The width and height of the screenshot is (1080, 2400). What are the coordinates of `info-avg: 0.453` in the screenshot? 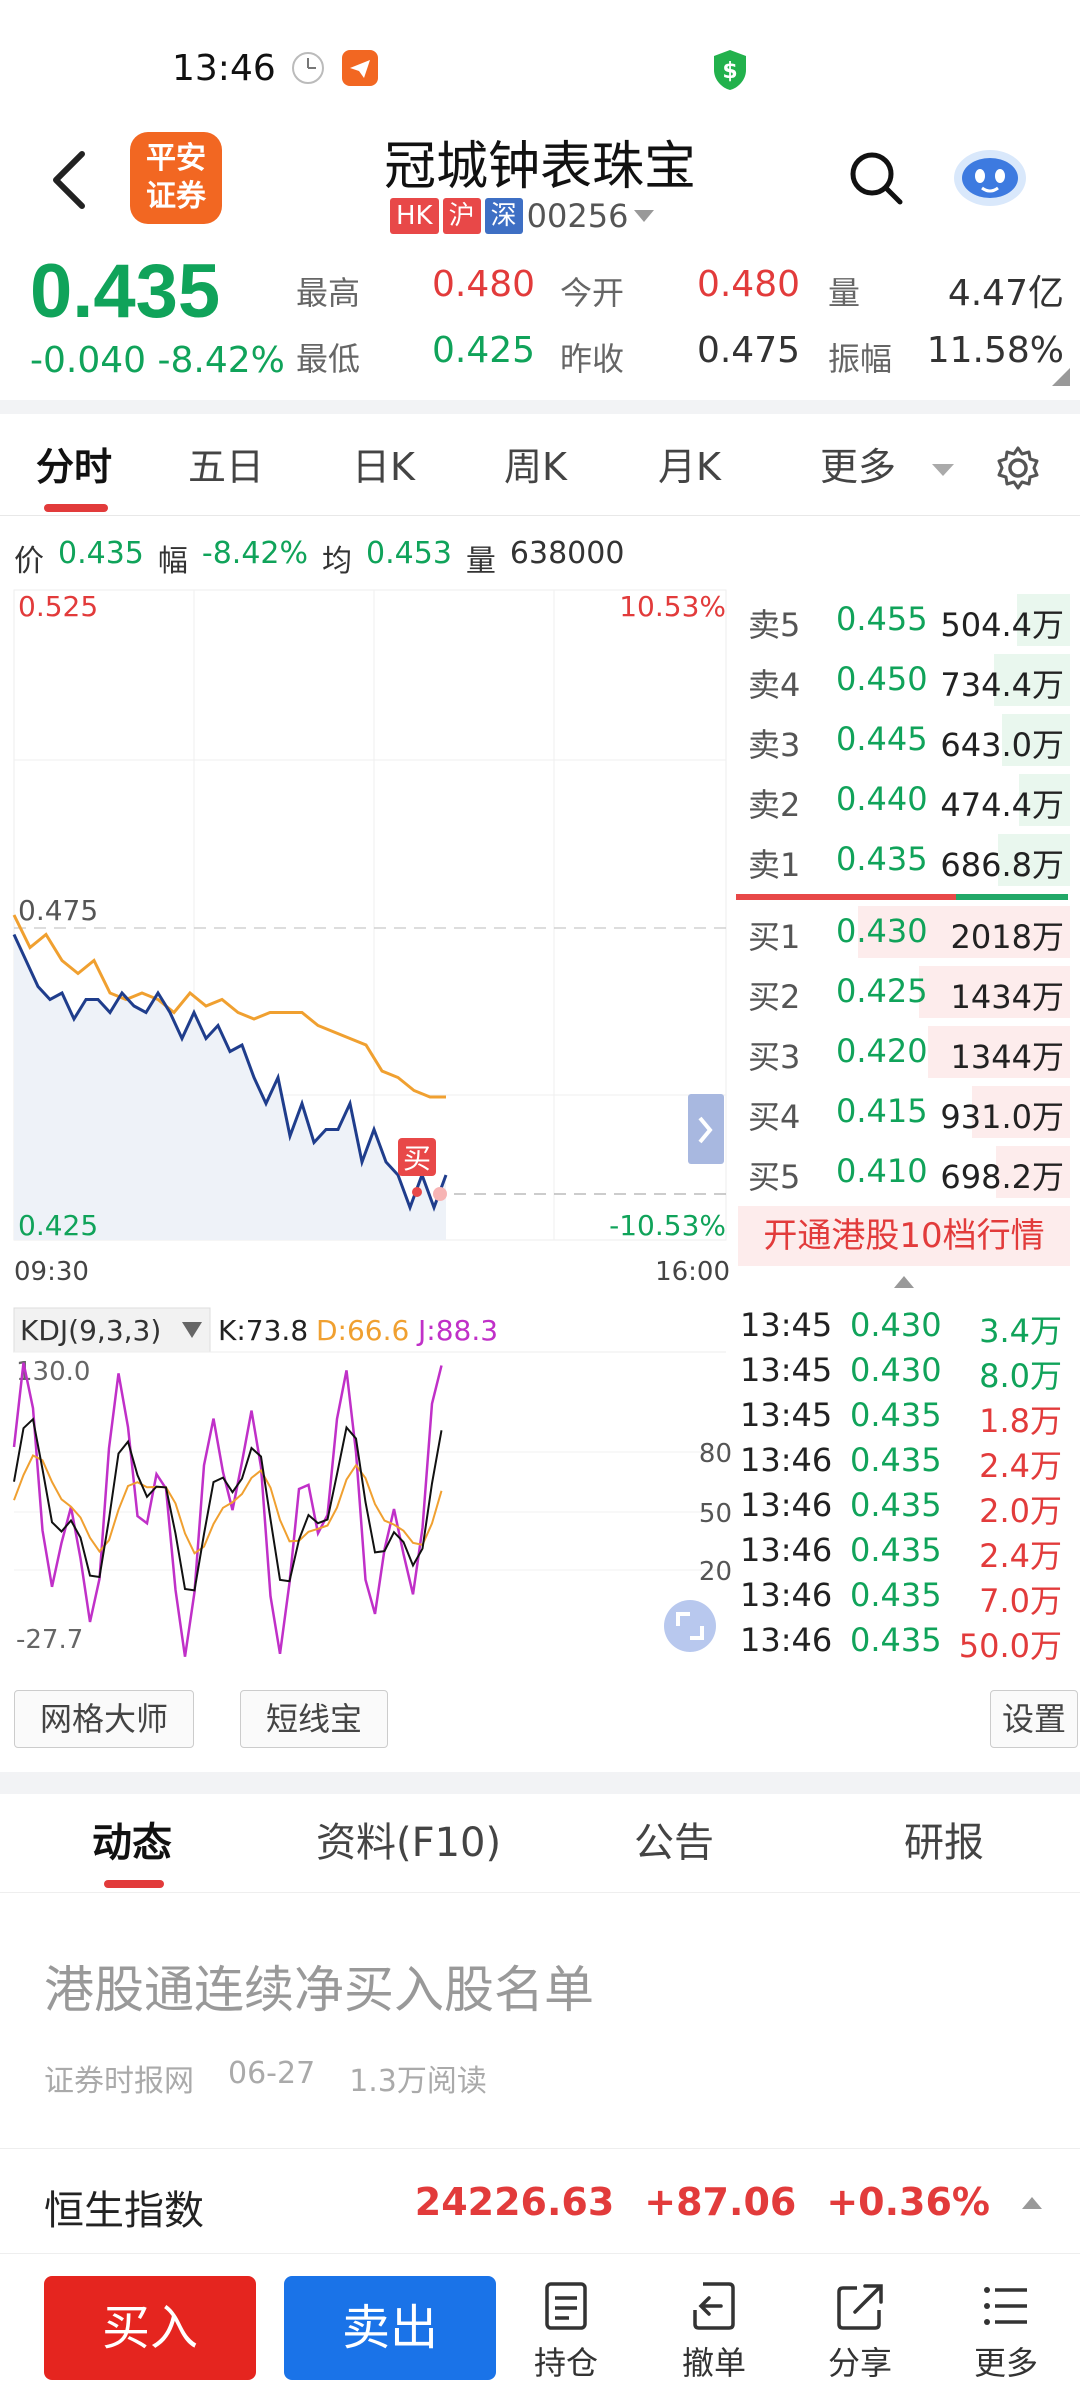 It's located at (409, 553).